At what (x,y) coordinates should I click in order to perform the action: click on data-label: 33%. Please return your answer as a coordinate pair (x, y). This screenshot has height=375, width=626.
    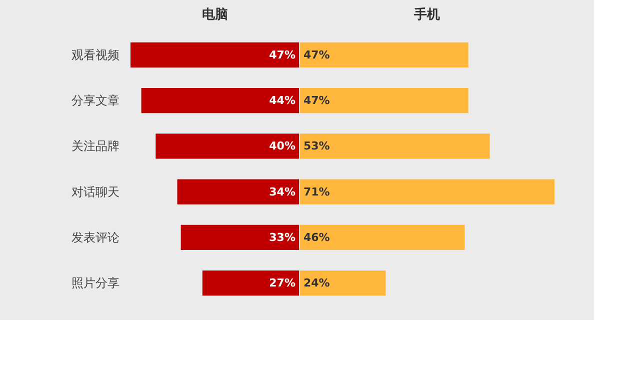
    Looking at the image, I should click on (282, 237).